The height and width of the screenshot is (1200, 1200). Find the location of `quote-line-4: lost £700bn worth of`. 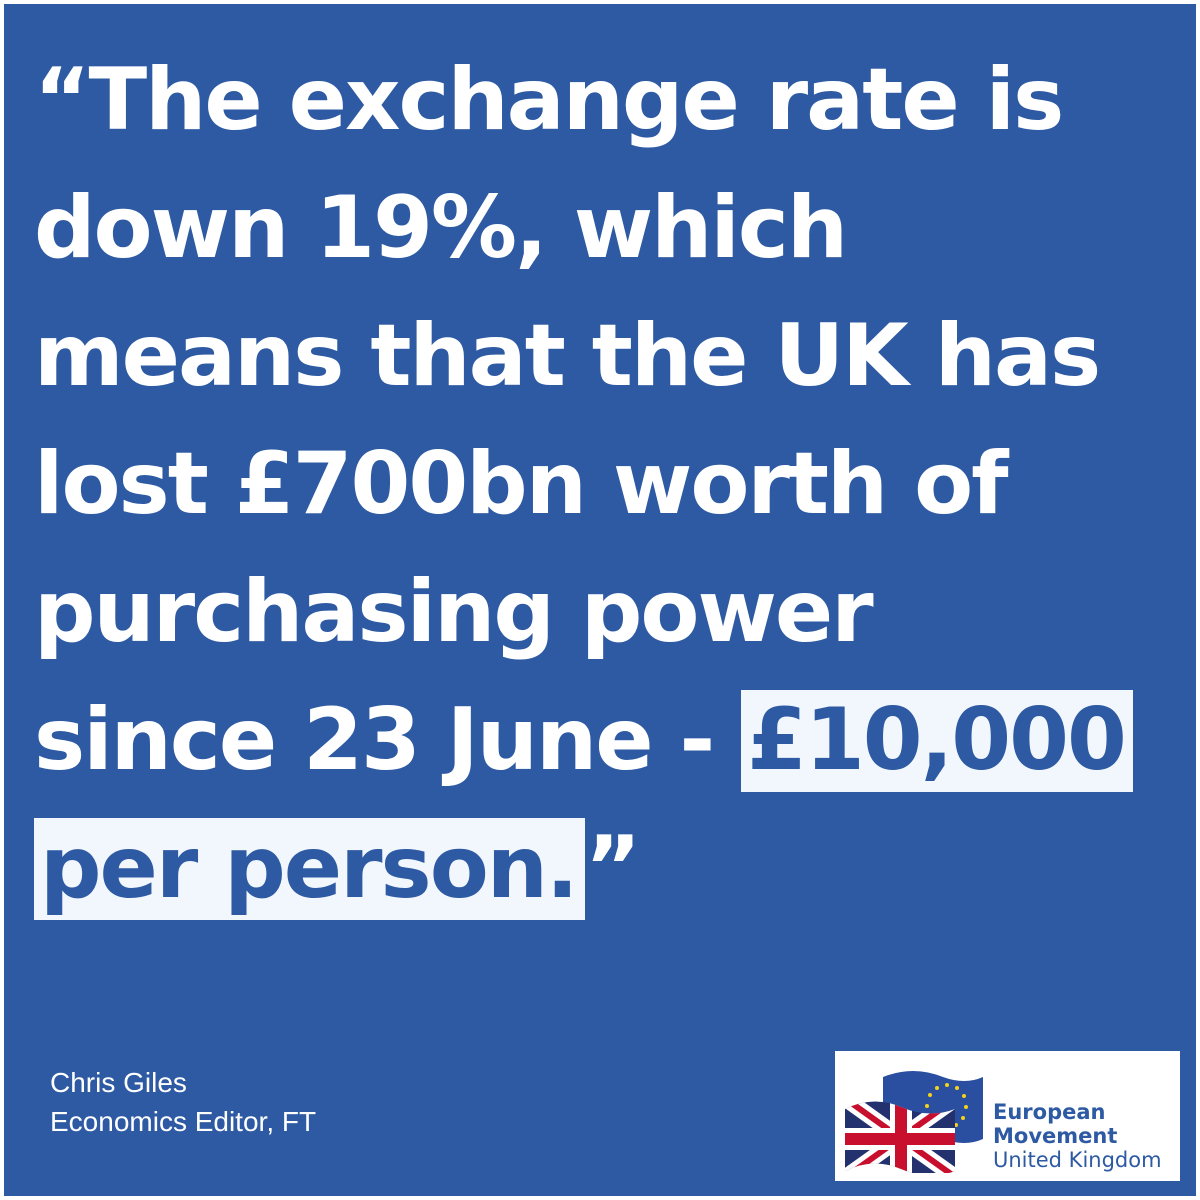

quote-line-4: lost £700bn worth of is located at coordinates (521, 484).